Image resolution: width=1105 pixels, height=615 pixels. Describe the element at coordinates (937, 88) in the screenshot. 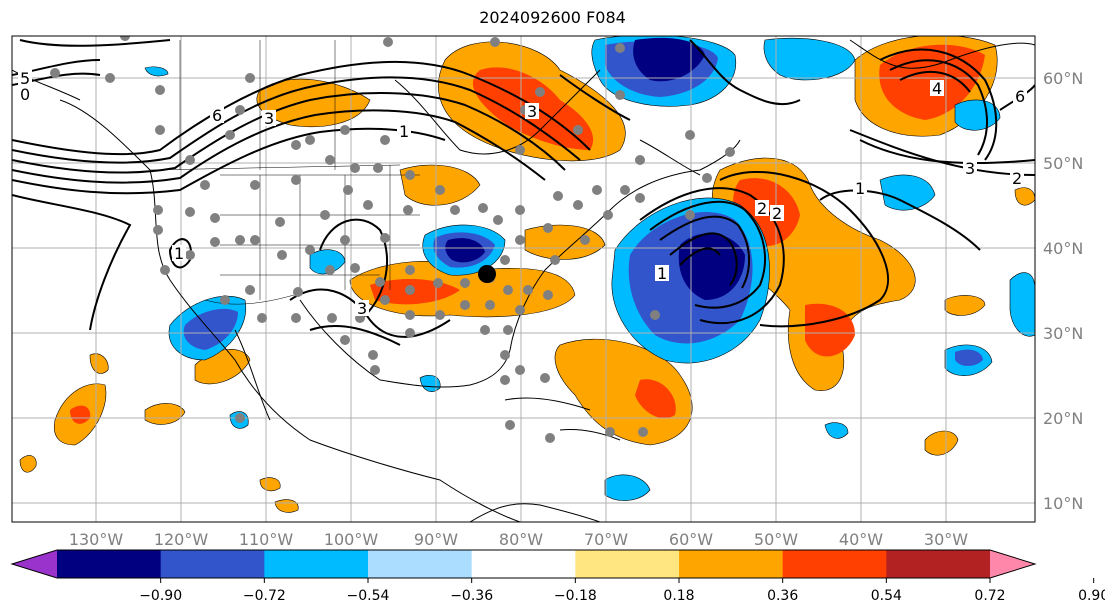

I see `contour-label: 4` at that location.